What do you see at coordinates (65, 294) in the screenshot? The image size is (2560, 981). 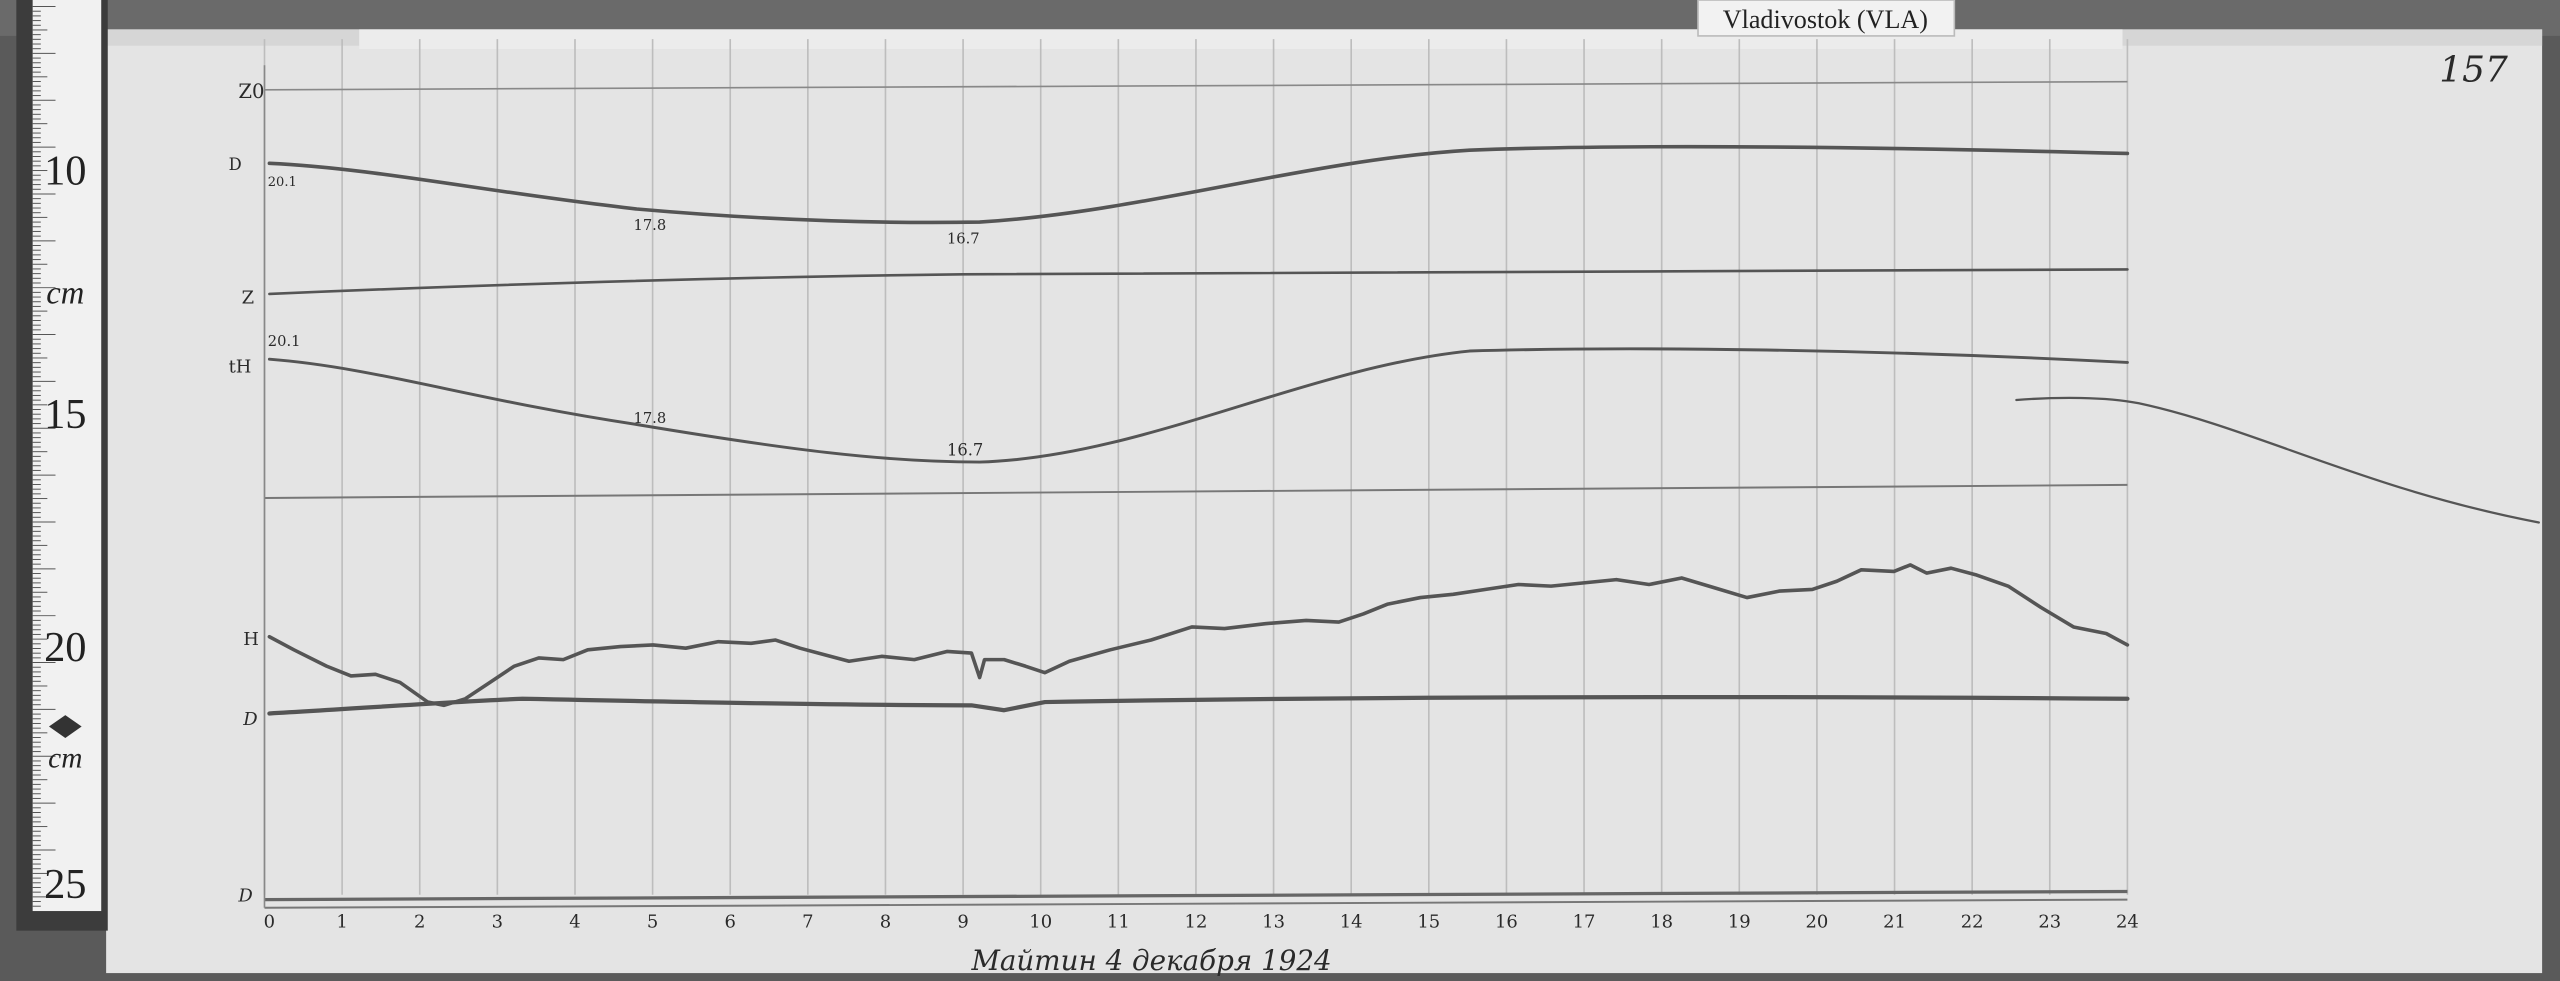 I see `ruler-label-cm: cm` at bounding box center [65, 294].